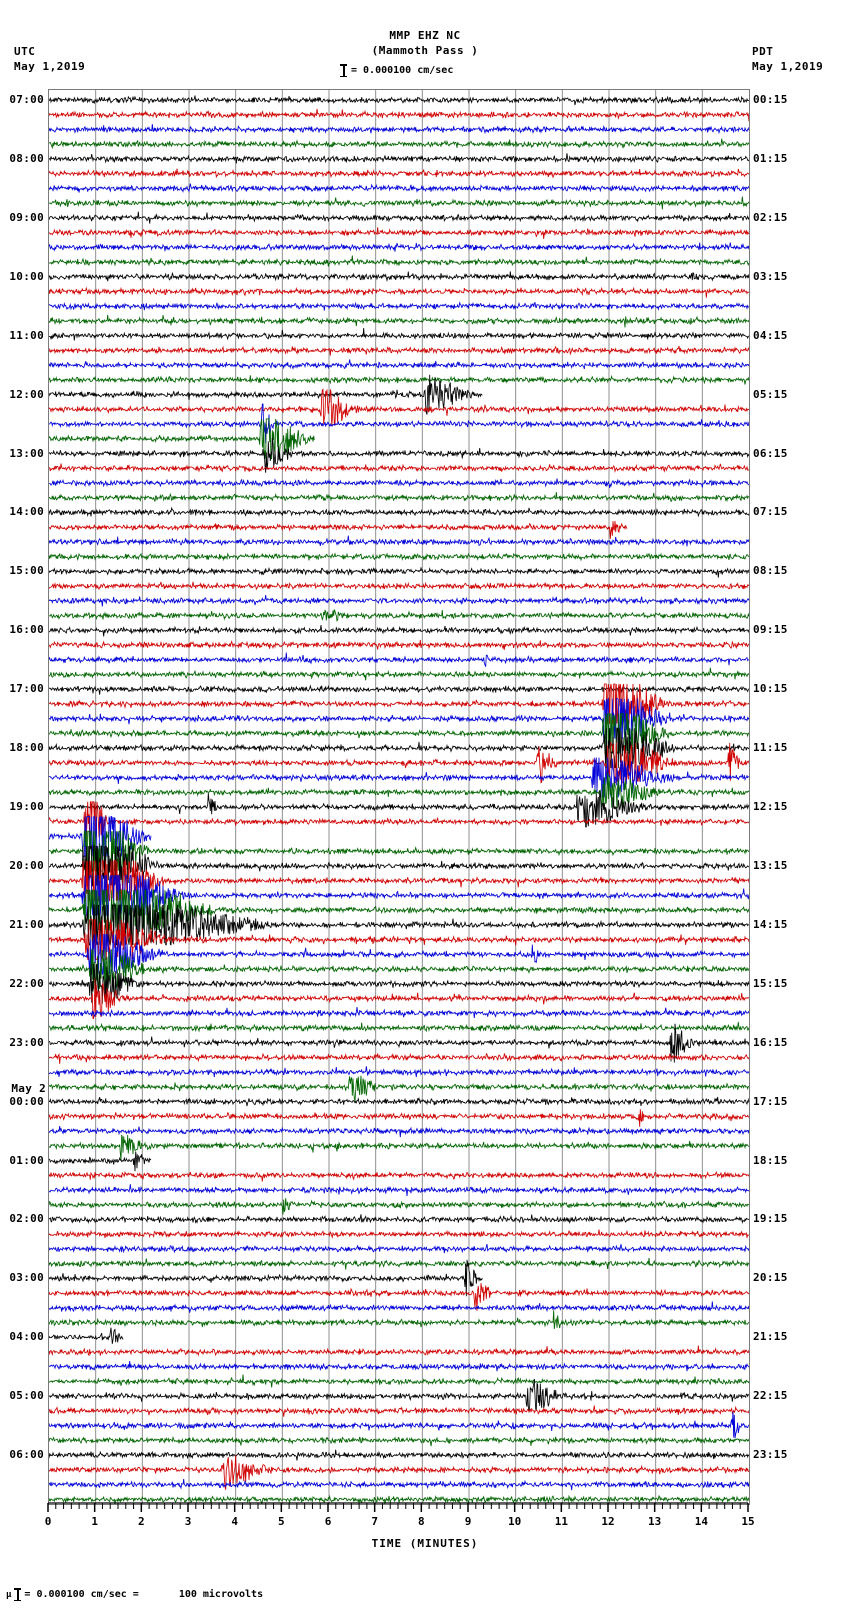 Image resolution: width=850 pixels, height=1613 pixels. What do you see at coordinates (770, 571) in the screenshot?
I see `pdt-hour-label: 08:15` at bounding box center [770, 571].